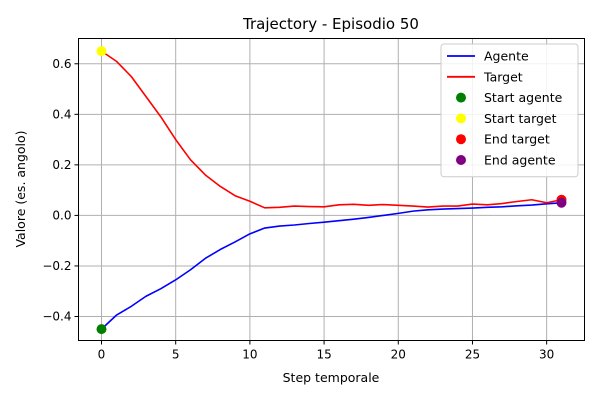  I want to click on legend-label-start-agente: Start agente, so click(523, 97).